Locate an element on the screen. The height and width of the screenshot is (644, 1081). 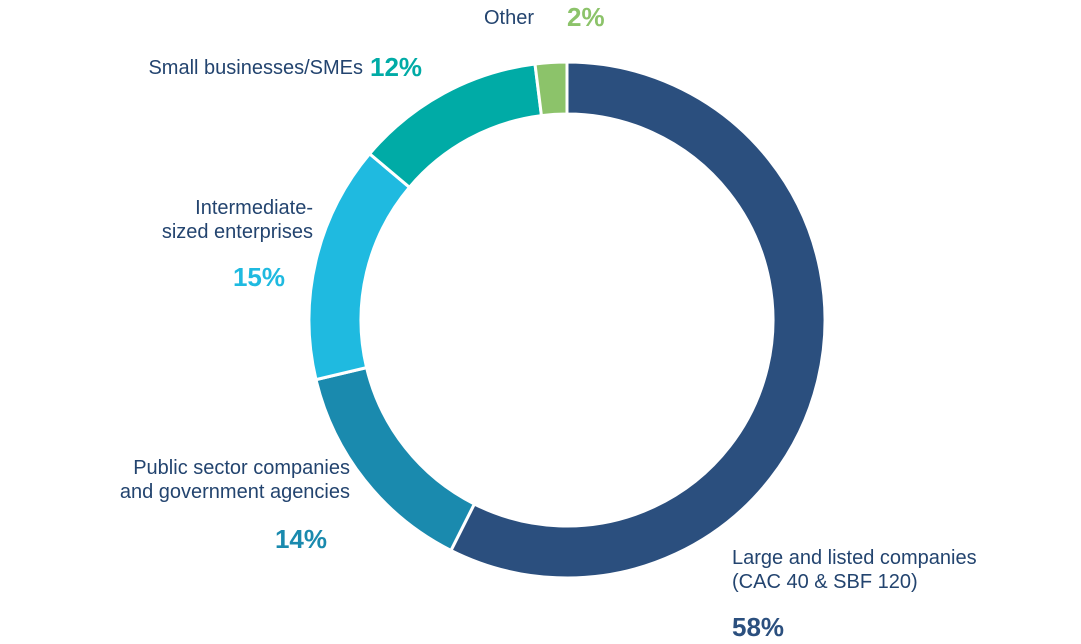
value-label: 2% is located at coordinates (586, 17).